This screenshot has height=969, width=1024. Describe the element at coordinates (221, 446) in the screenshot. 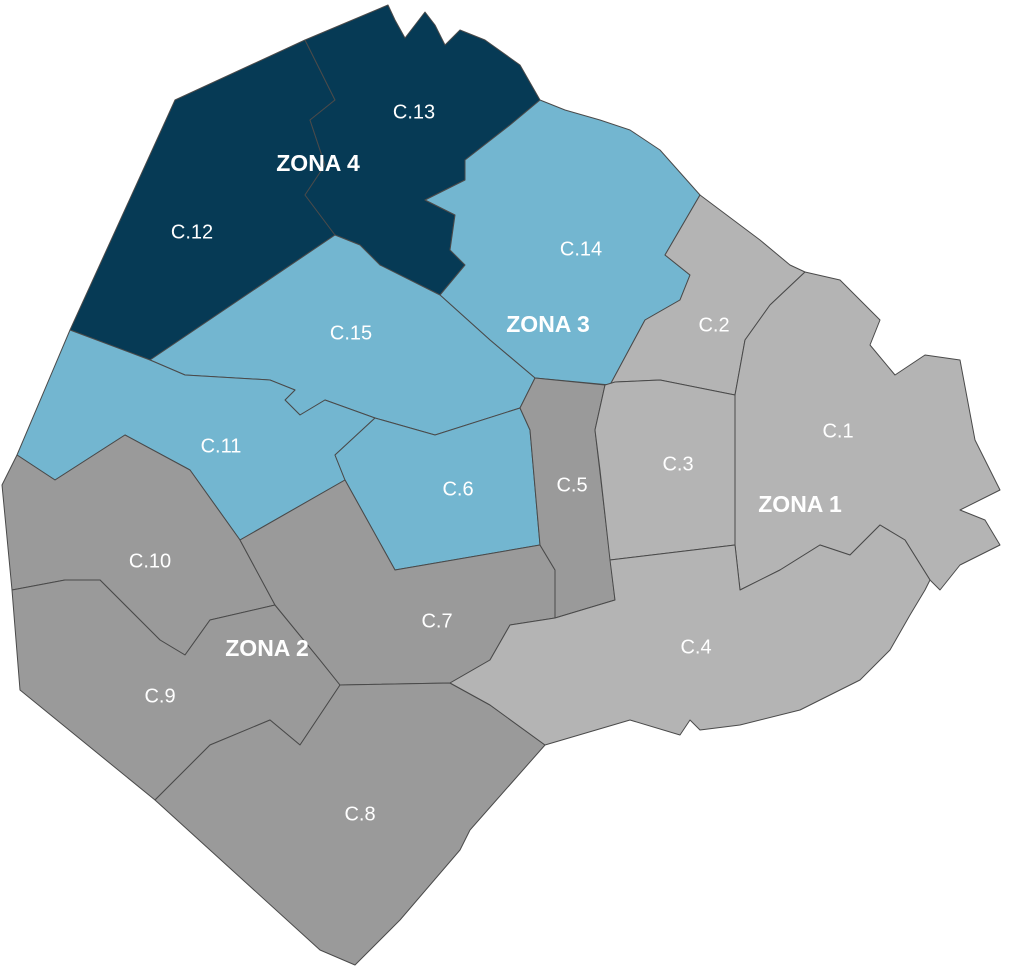

I see `comuna-label: C.11` at that location.